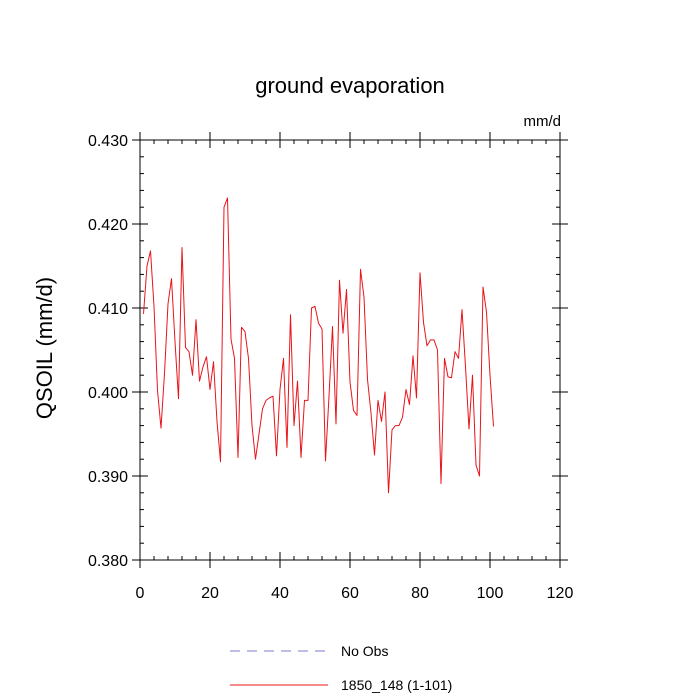 The height and width of the screenshot is (700, 700). I want to click on y-tick-label: 0.400, so click(108, 393).